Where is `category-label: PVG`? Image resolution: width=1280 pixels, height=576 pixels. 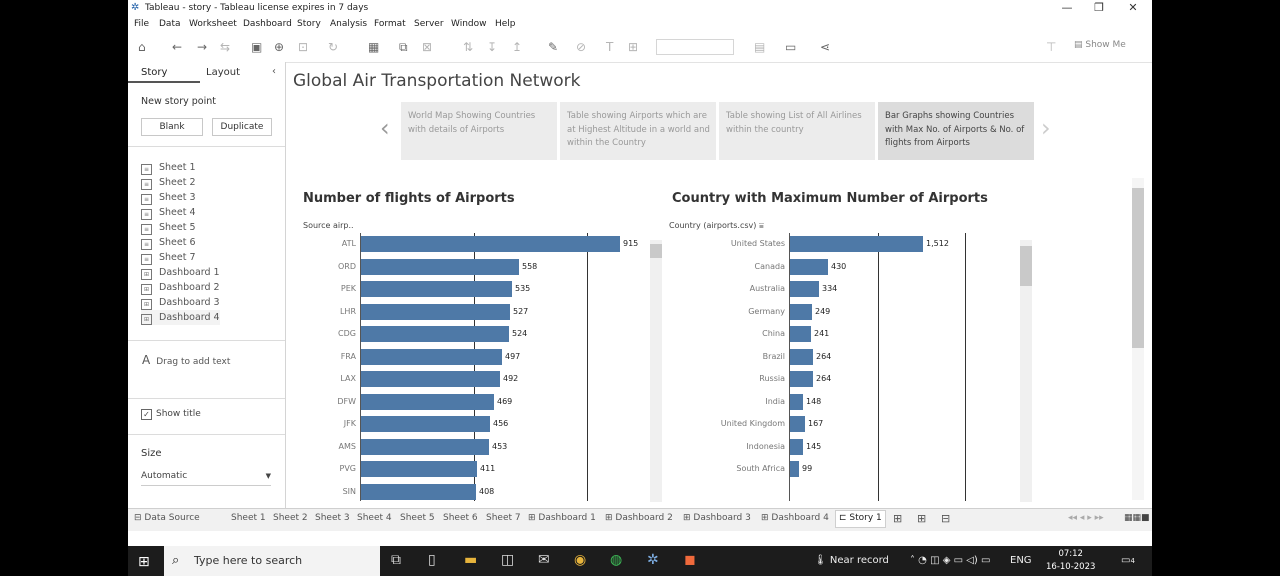 category-label: PVG is located at coordinates (348, 468).